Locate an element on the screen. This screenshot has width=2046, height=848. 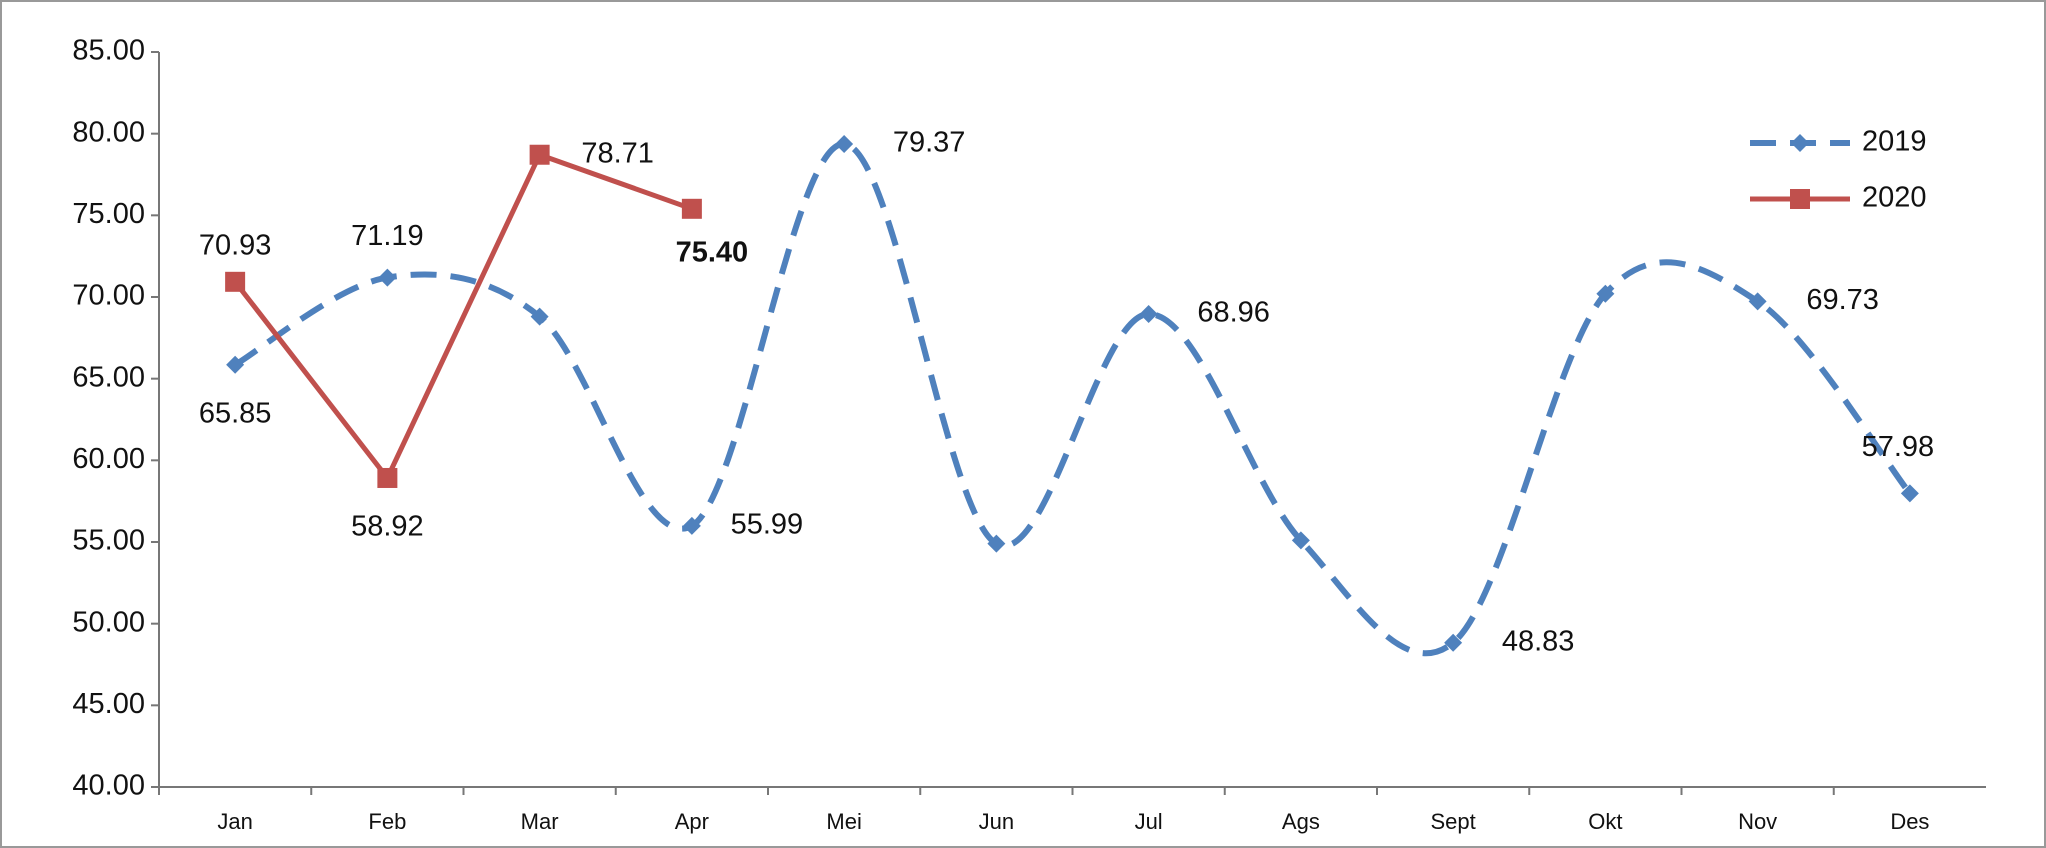
y-tick-label: 70.00 is located at coordinates (108, 296).